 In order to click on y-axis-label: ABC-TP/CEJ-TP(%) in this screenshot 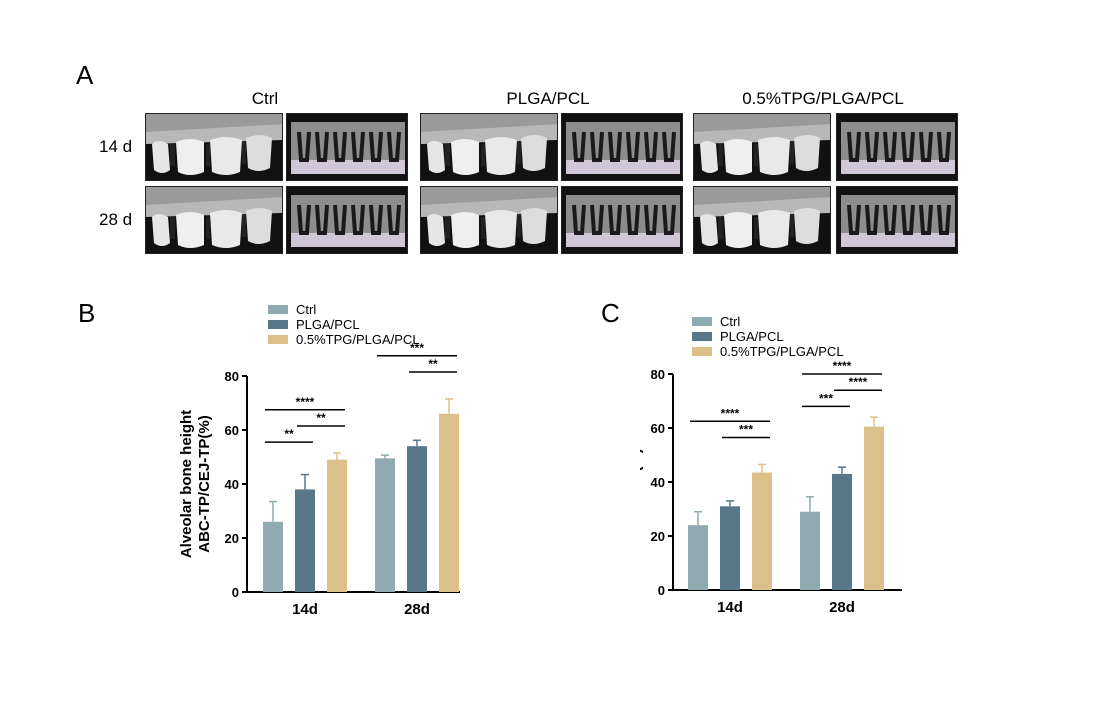, I will do `click(204, 484)`.